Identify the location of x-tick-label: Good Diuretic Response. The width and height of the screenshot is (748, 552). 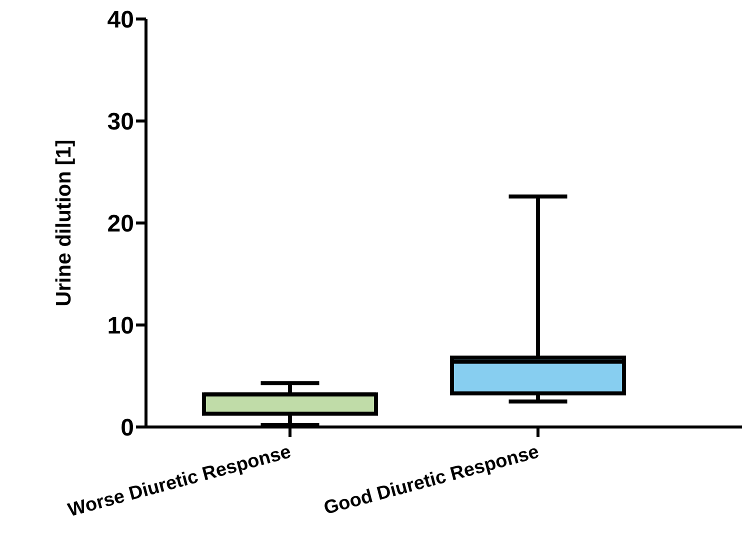
(432, 481).